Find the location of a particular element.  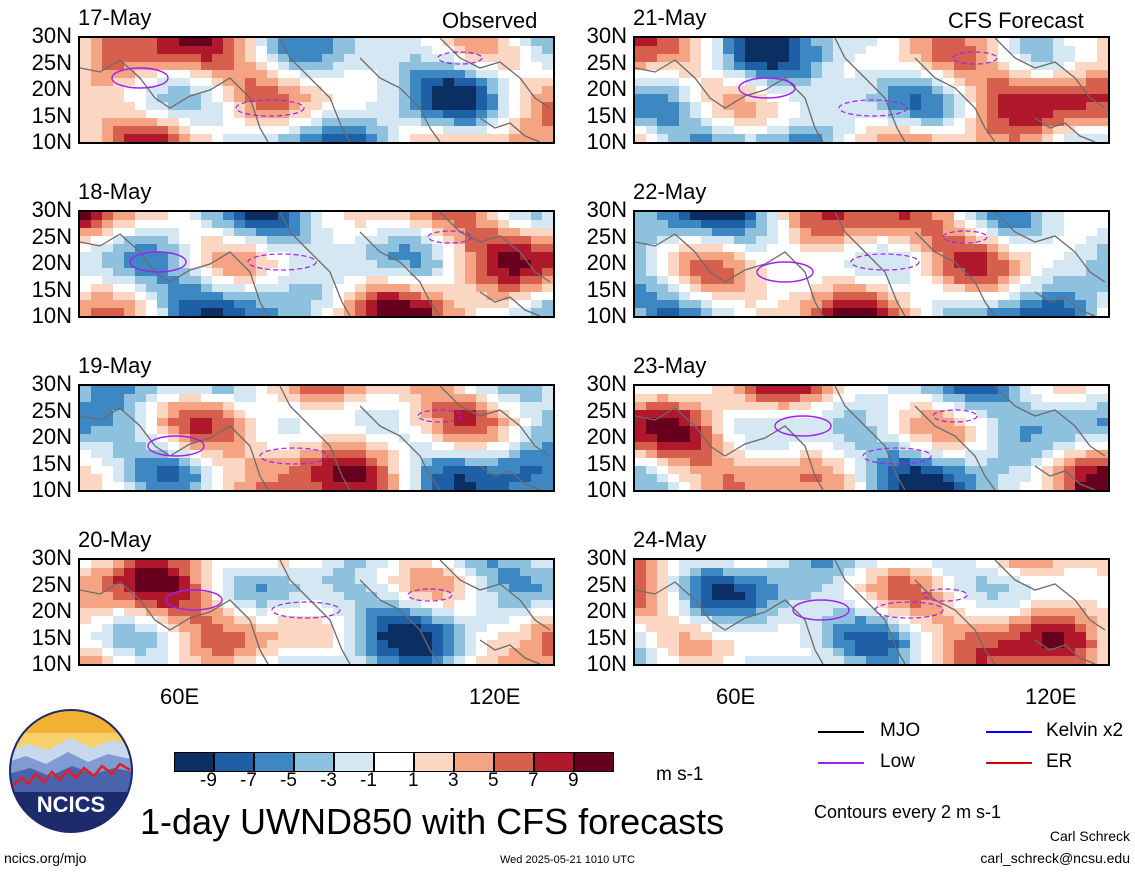

map-panel-24-may is located at coordinates (871, 612).